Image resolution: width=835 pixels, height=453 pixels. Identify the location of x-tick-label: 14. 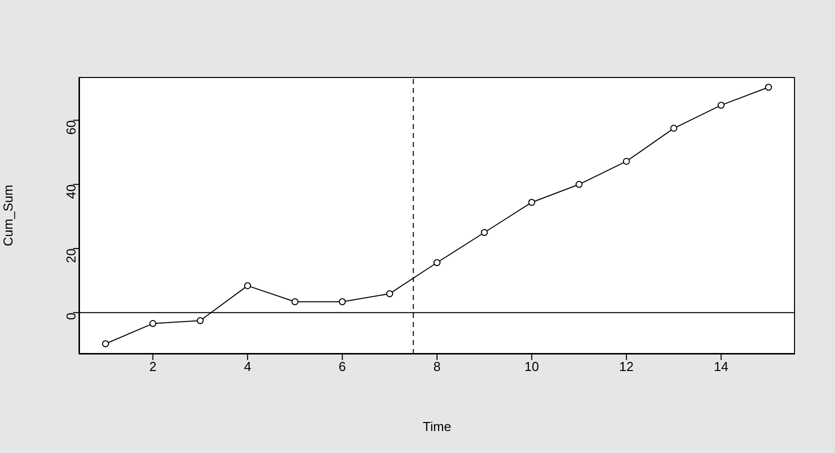
(721, 366).